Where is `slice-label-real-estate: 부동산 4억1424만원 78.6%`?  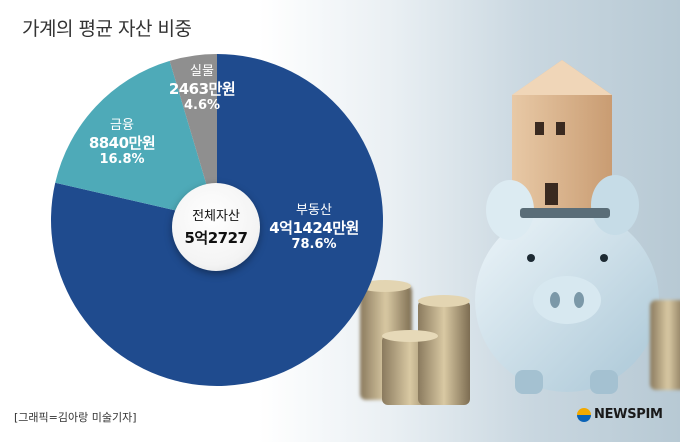
slice-label-real-estate: 부동산 4억1424만원 78.6% is located at coordinates (314, 227).